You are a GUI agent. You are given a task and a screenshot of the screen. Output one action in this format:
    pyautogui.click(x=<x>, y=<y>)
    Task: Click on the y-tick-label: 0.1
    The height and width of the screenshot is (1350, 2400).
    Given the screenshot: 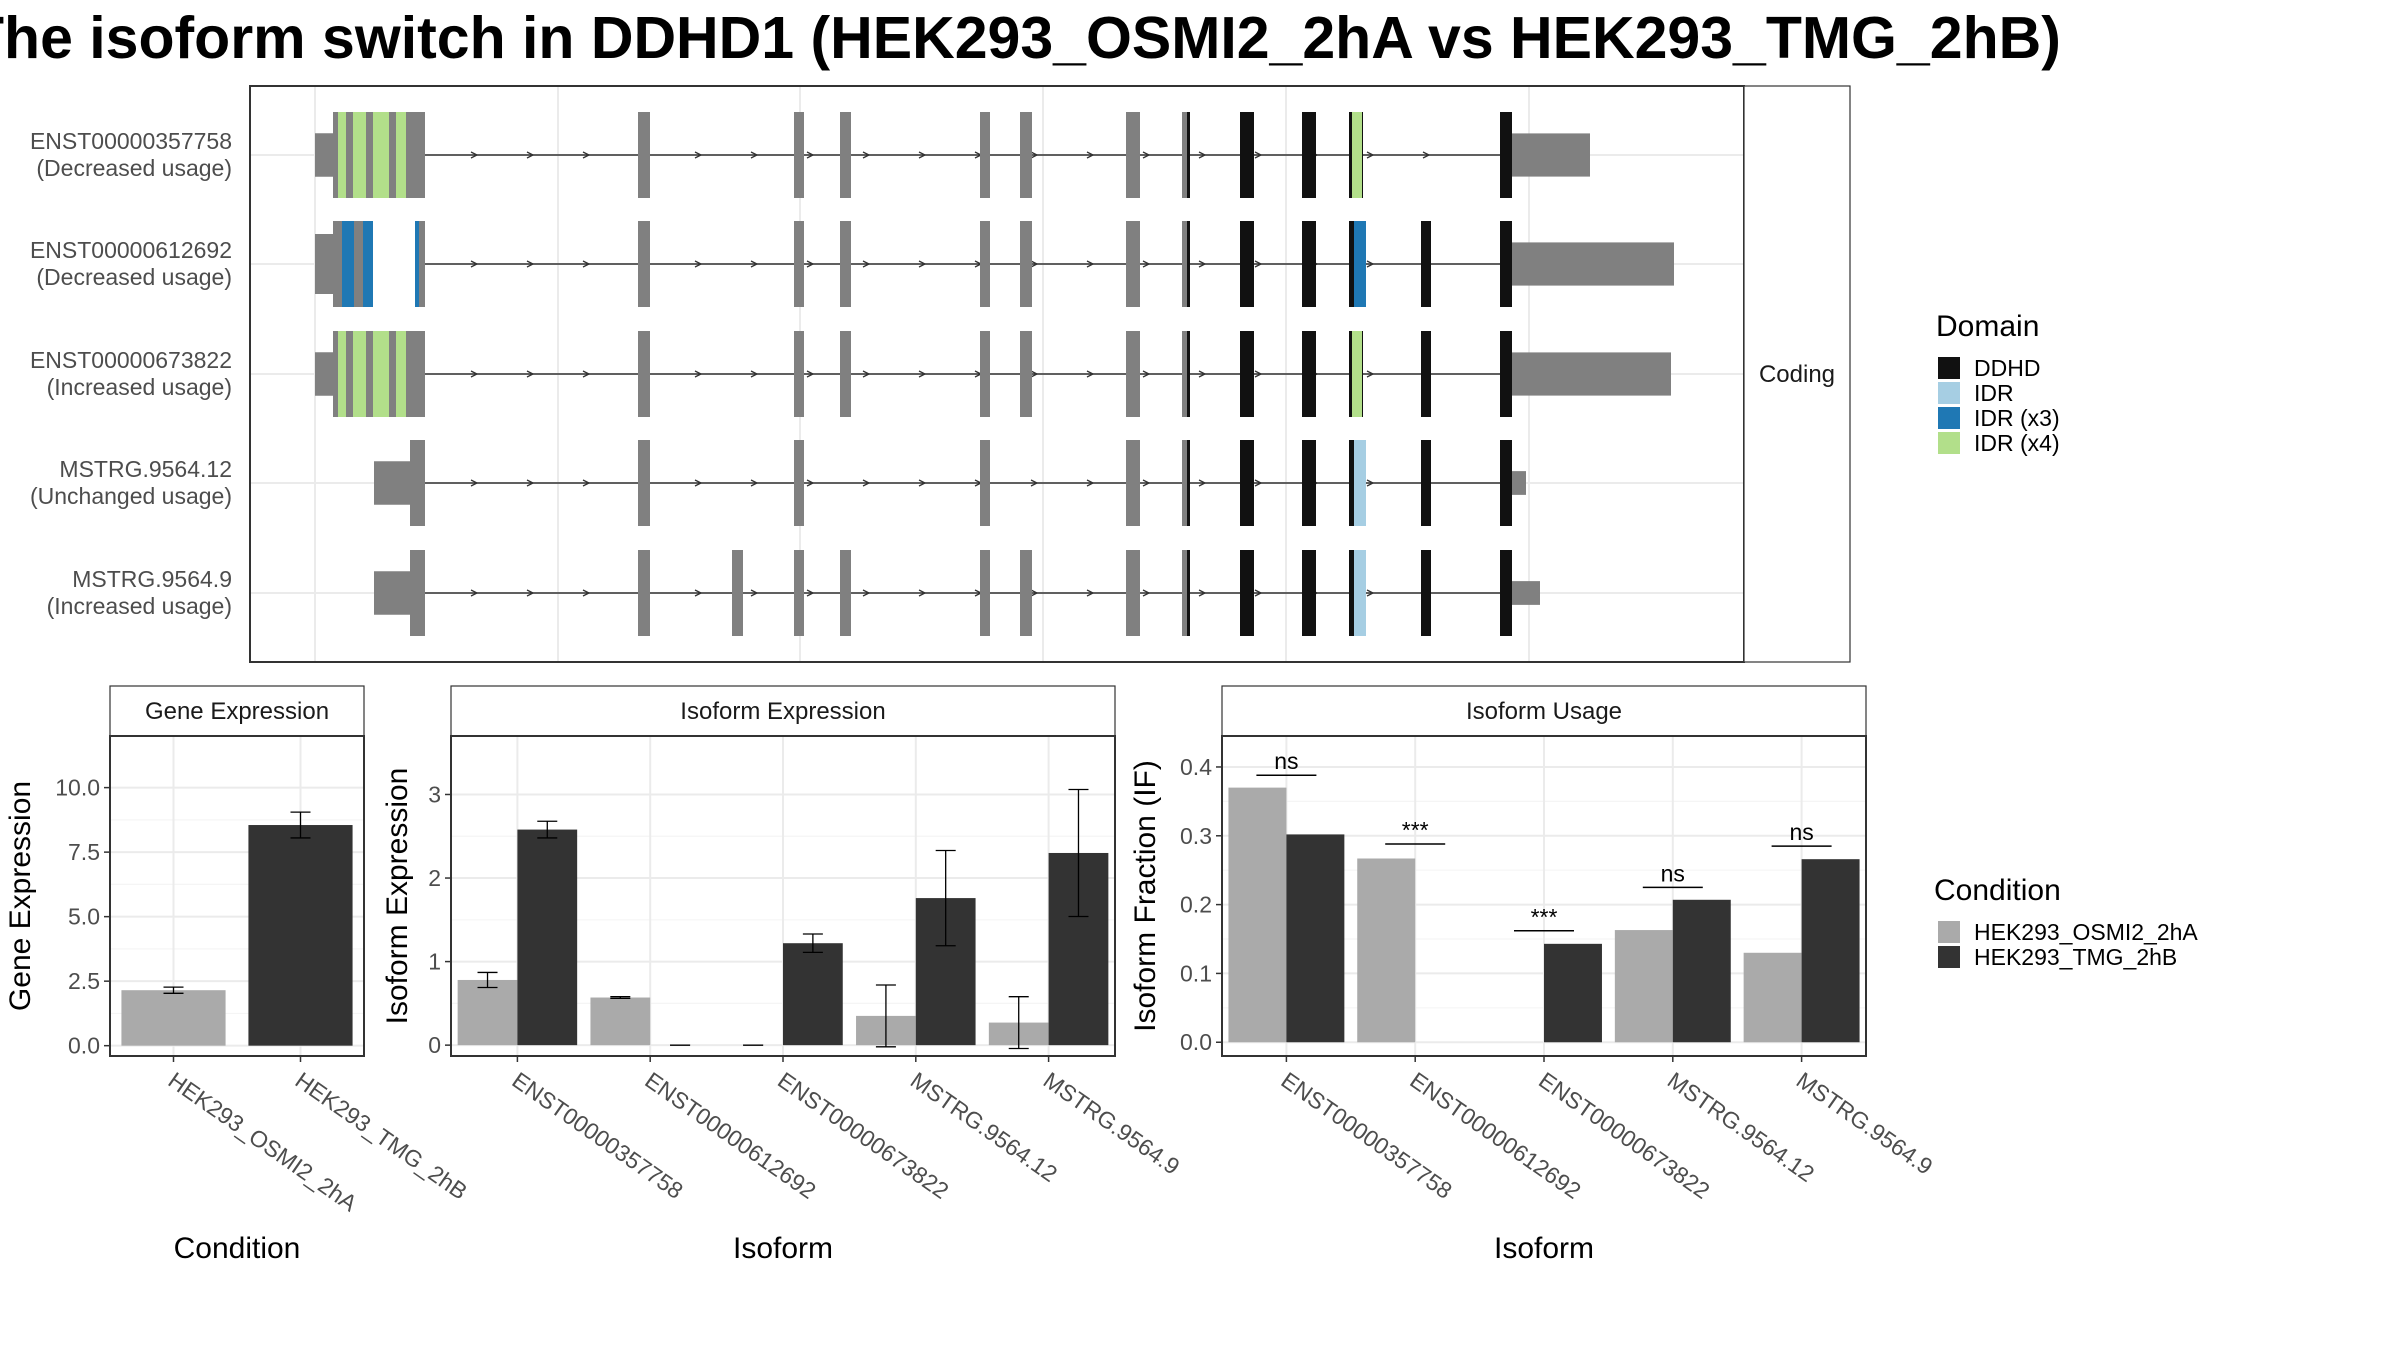 What is the action you would take?
    pyautogui.click(x=1196, y=973)
    